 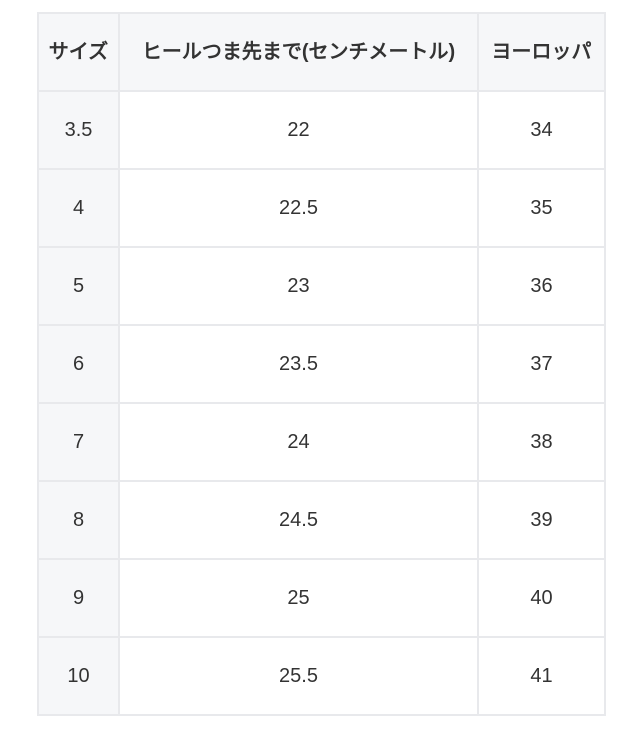 I want to click on heel-to-toe-cell: 23.5, so click(x=298, y=364).